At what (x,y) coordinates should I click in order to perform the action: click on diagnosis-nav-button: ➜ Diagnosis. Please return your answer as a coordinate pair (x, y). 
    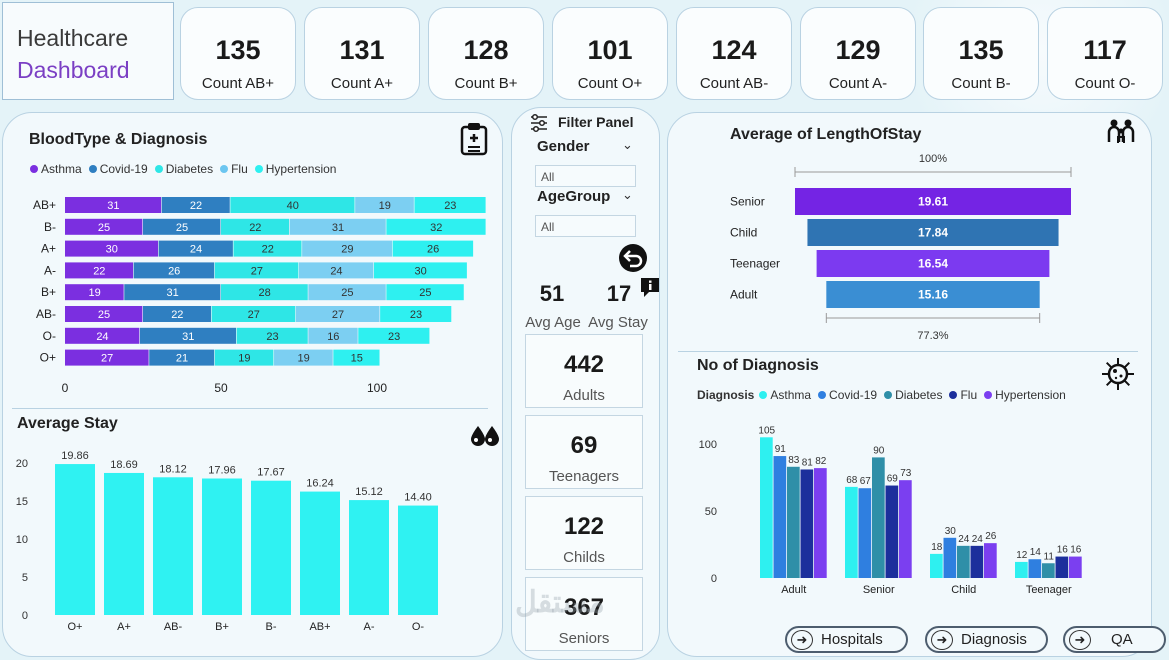
    Looking at the image, I should click on (986, 639).